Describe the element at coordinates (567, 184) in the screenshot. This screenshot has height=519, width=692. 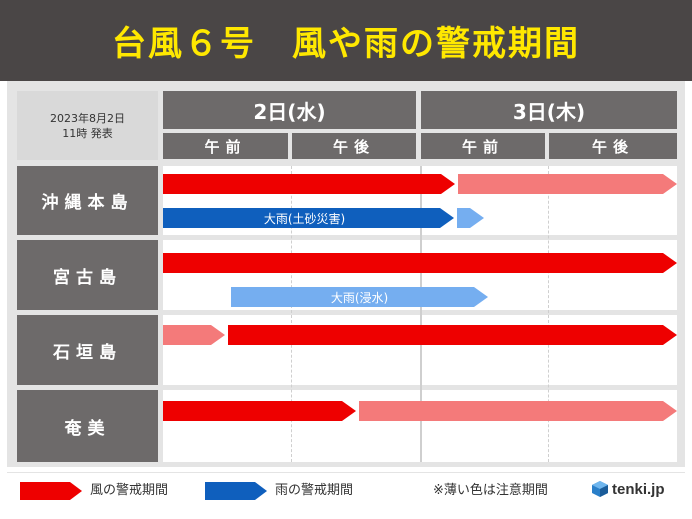
I see `okinawa-wind-caution-bar` at that location.